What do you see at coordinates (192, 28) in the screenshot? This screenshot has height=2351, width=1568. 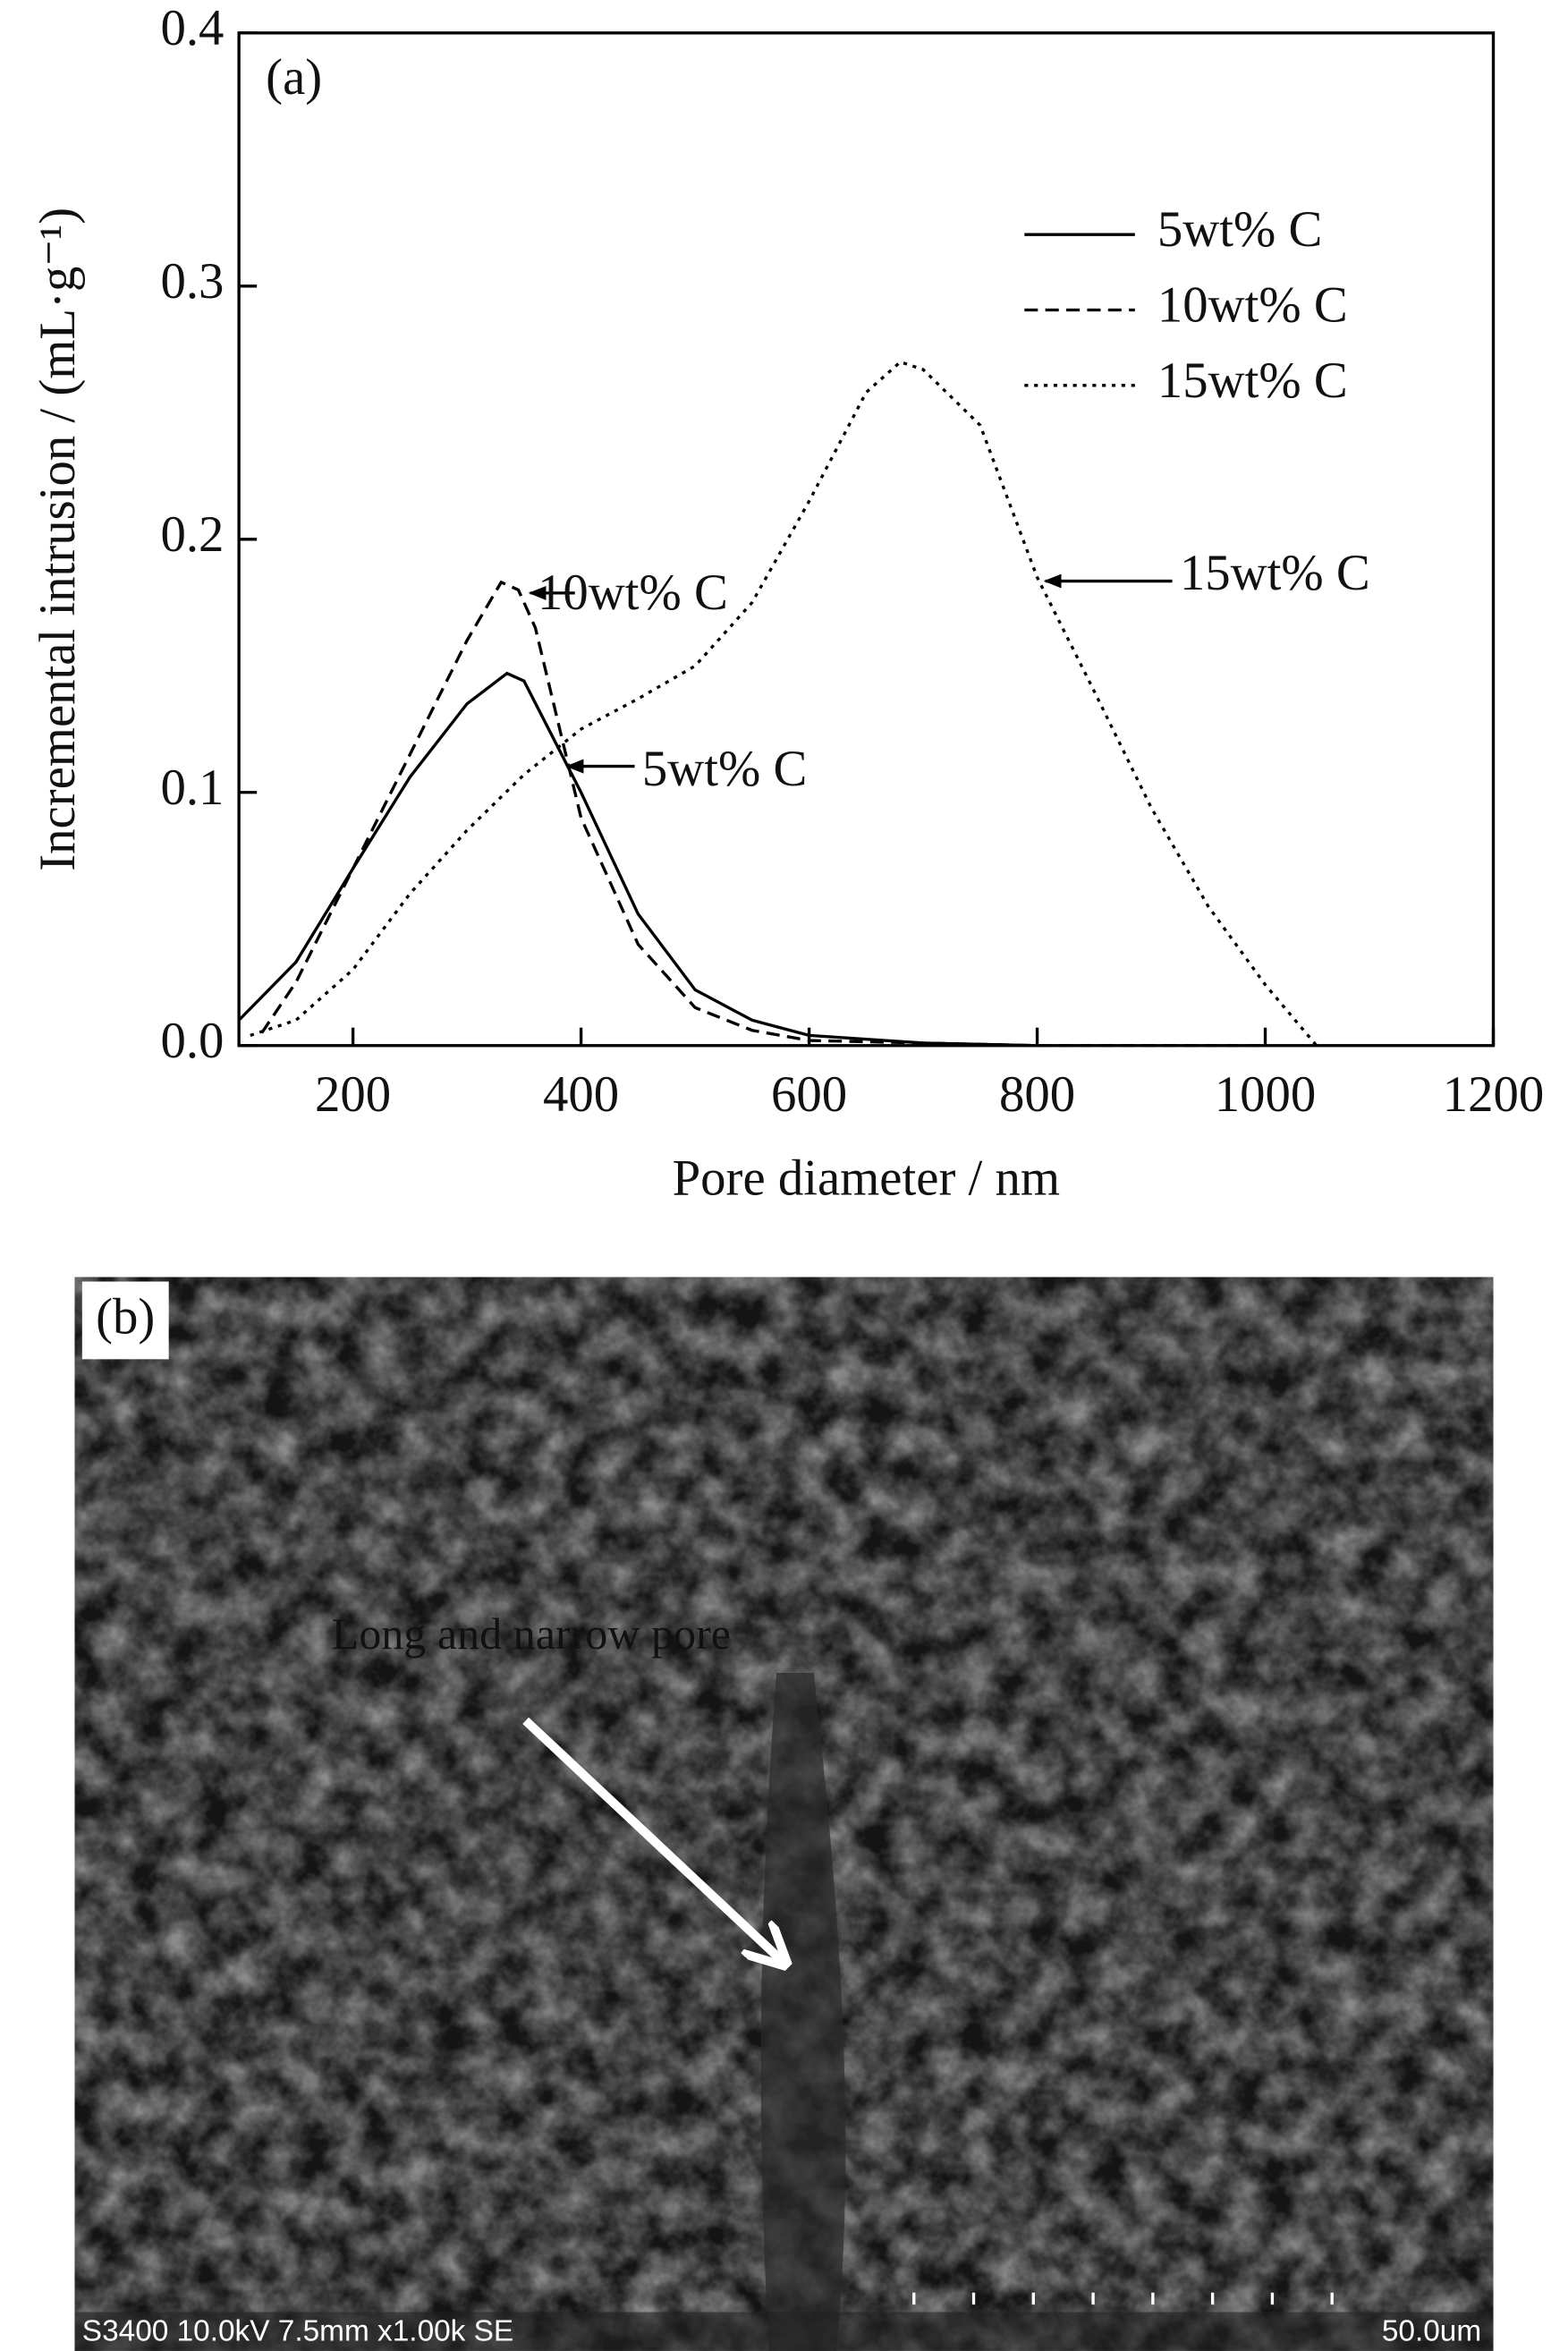 I see `y-tick-label: 0.4` at bounding box center [192, 28].